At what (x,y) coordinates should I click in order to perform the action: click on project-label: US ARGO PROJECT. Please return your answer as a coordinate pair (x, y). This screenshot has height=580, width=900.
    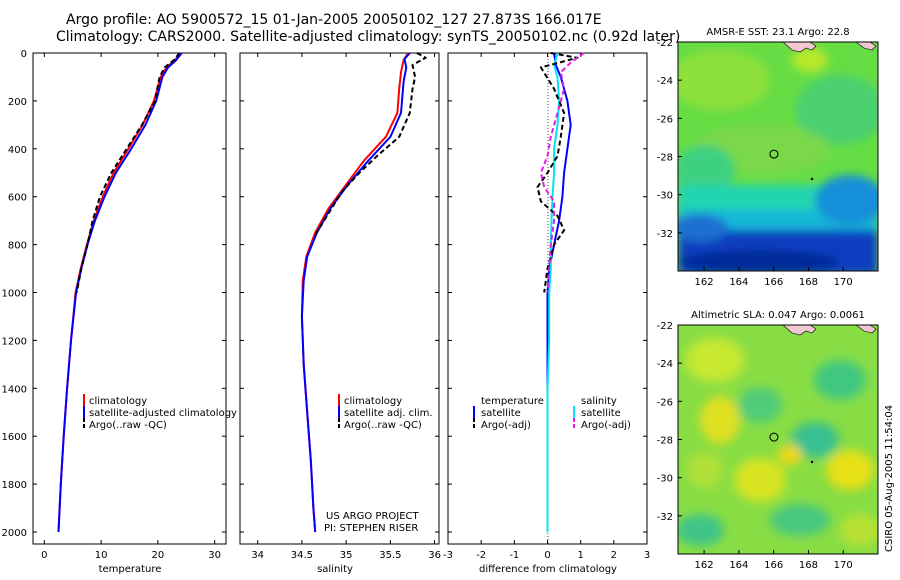
    Looking at the image, I should click on (373, 516).